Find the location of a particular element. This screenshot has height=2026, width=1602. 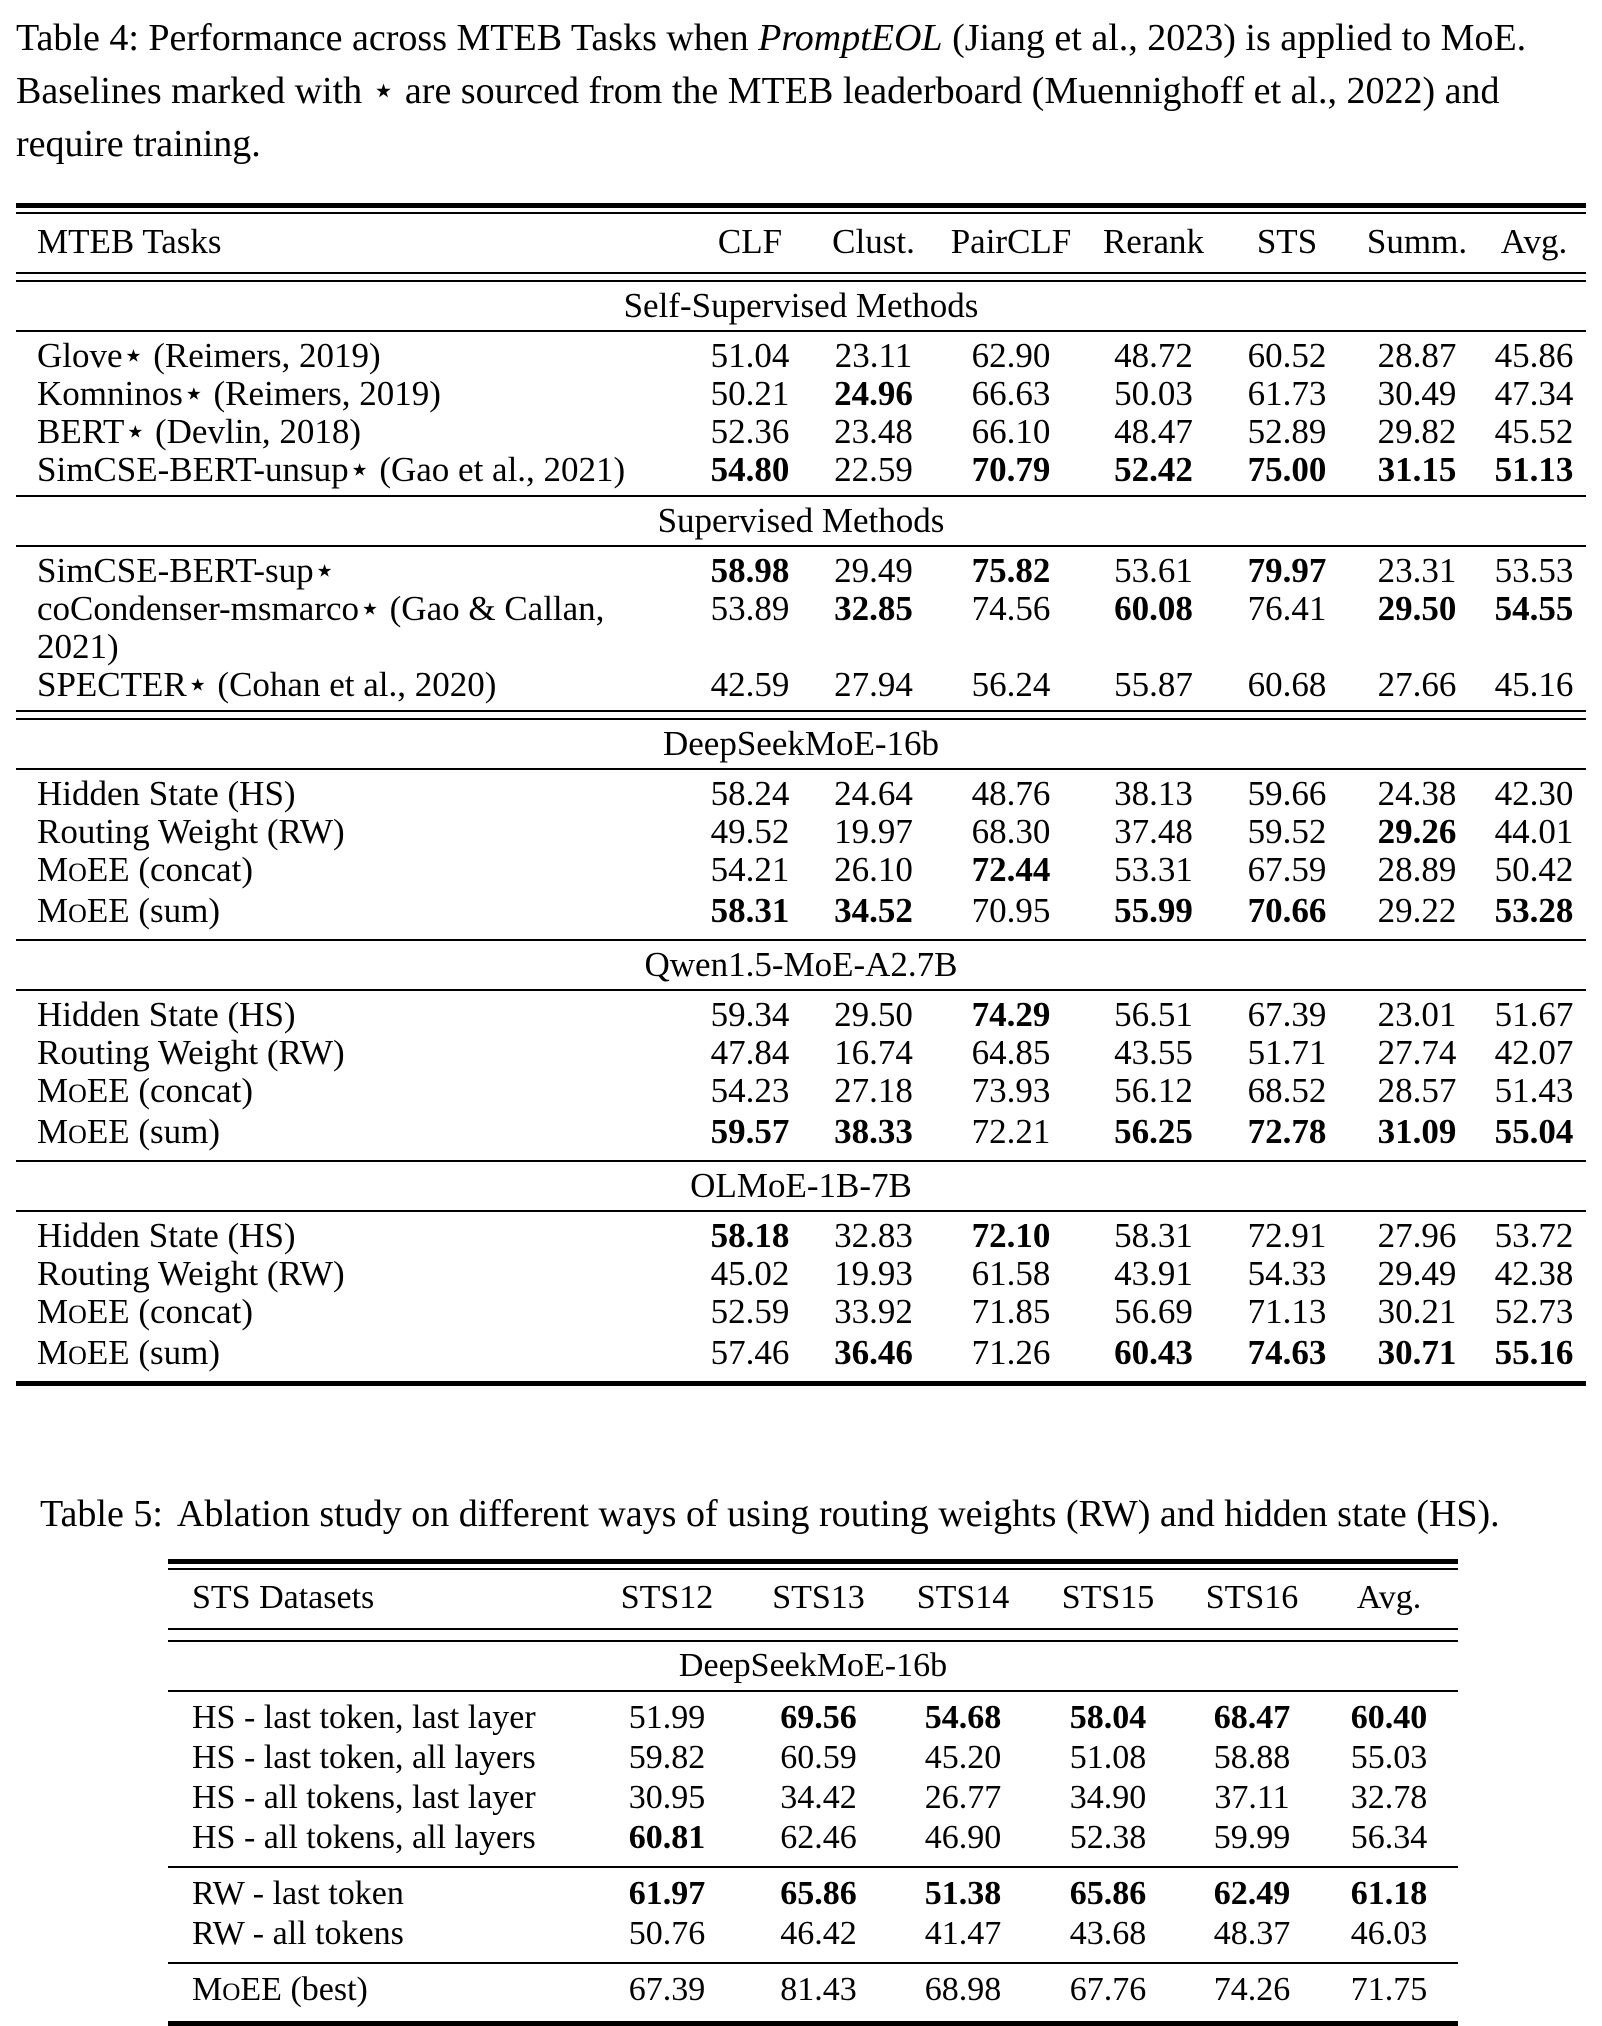

row-label: BERT⋆ (Devlin, 2018) is located at coordinates (353, 432).